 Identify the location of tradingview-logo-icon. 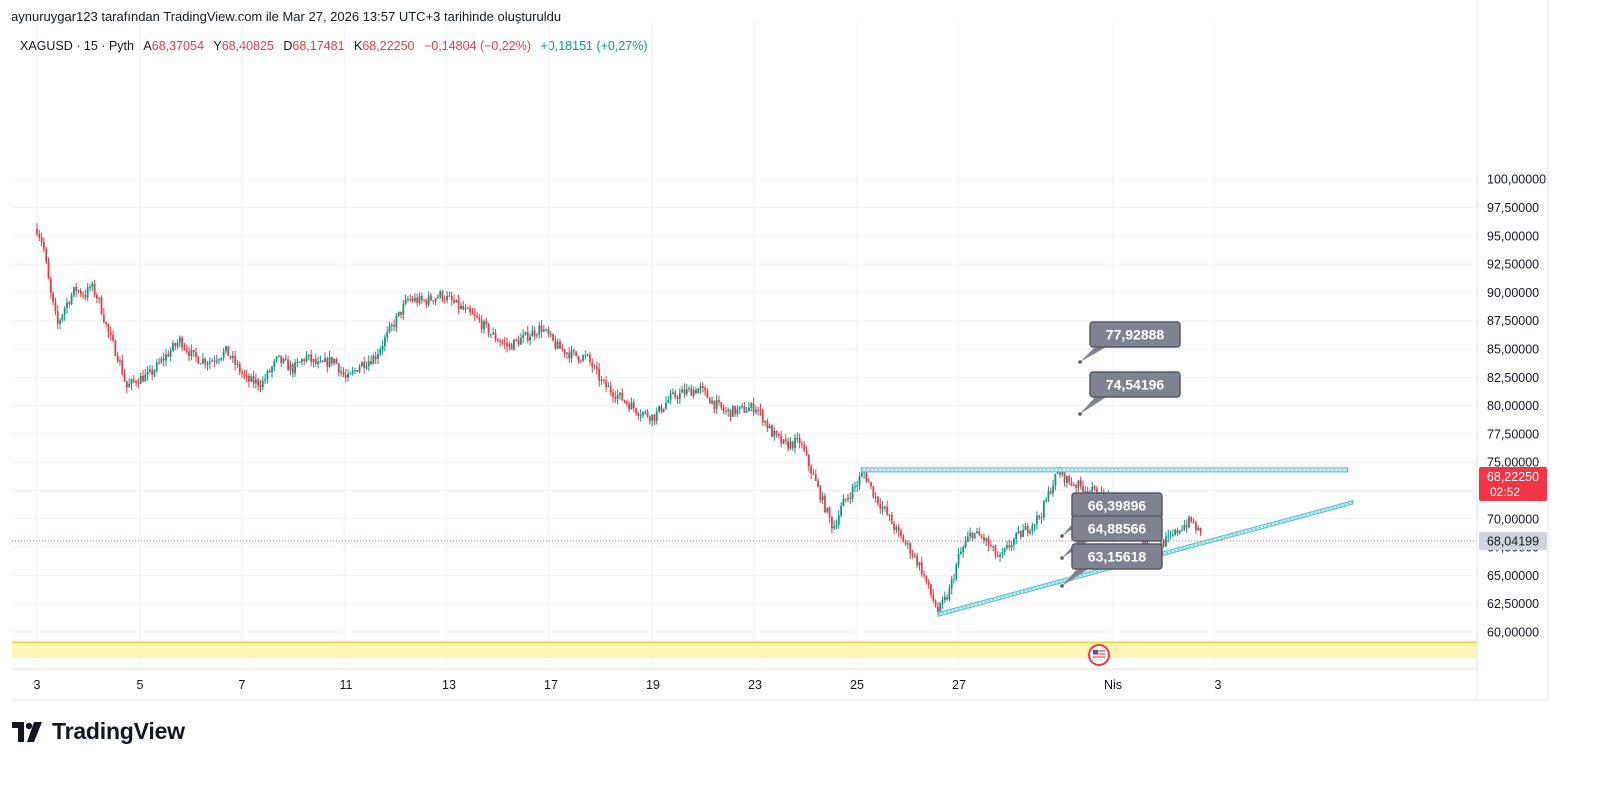
(27, 731).